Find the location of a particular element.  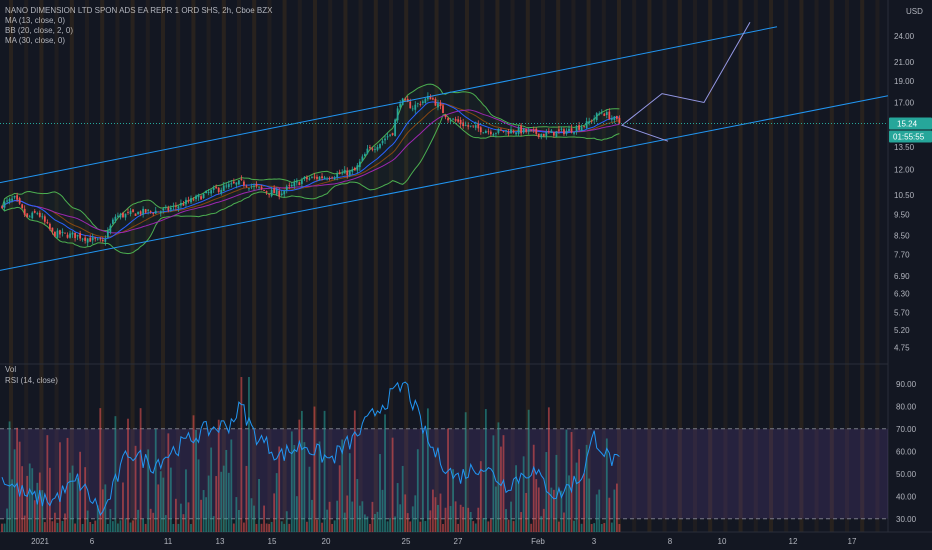

price-tick-label: 7.70 is located at coordinates (902, 255).